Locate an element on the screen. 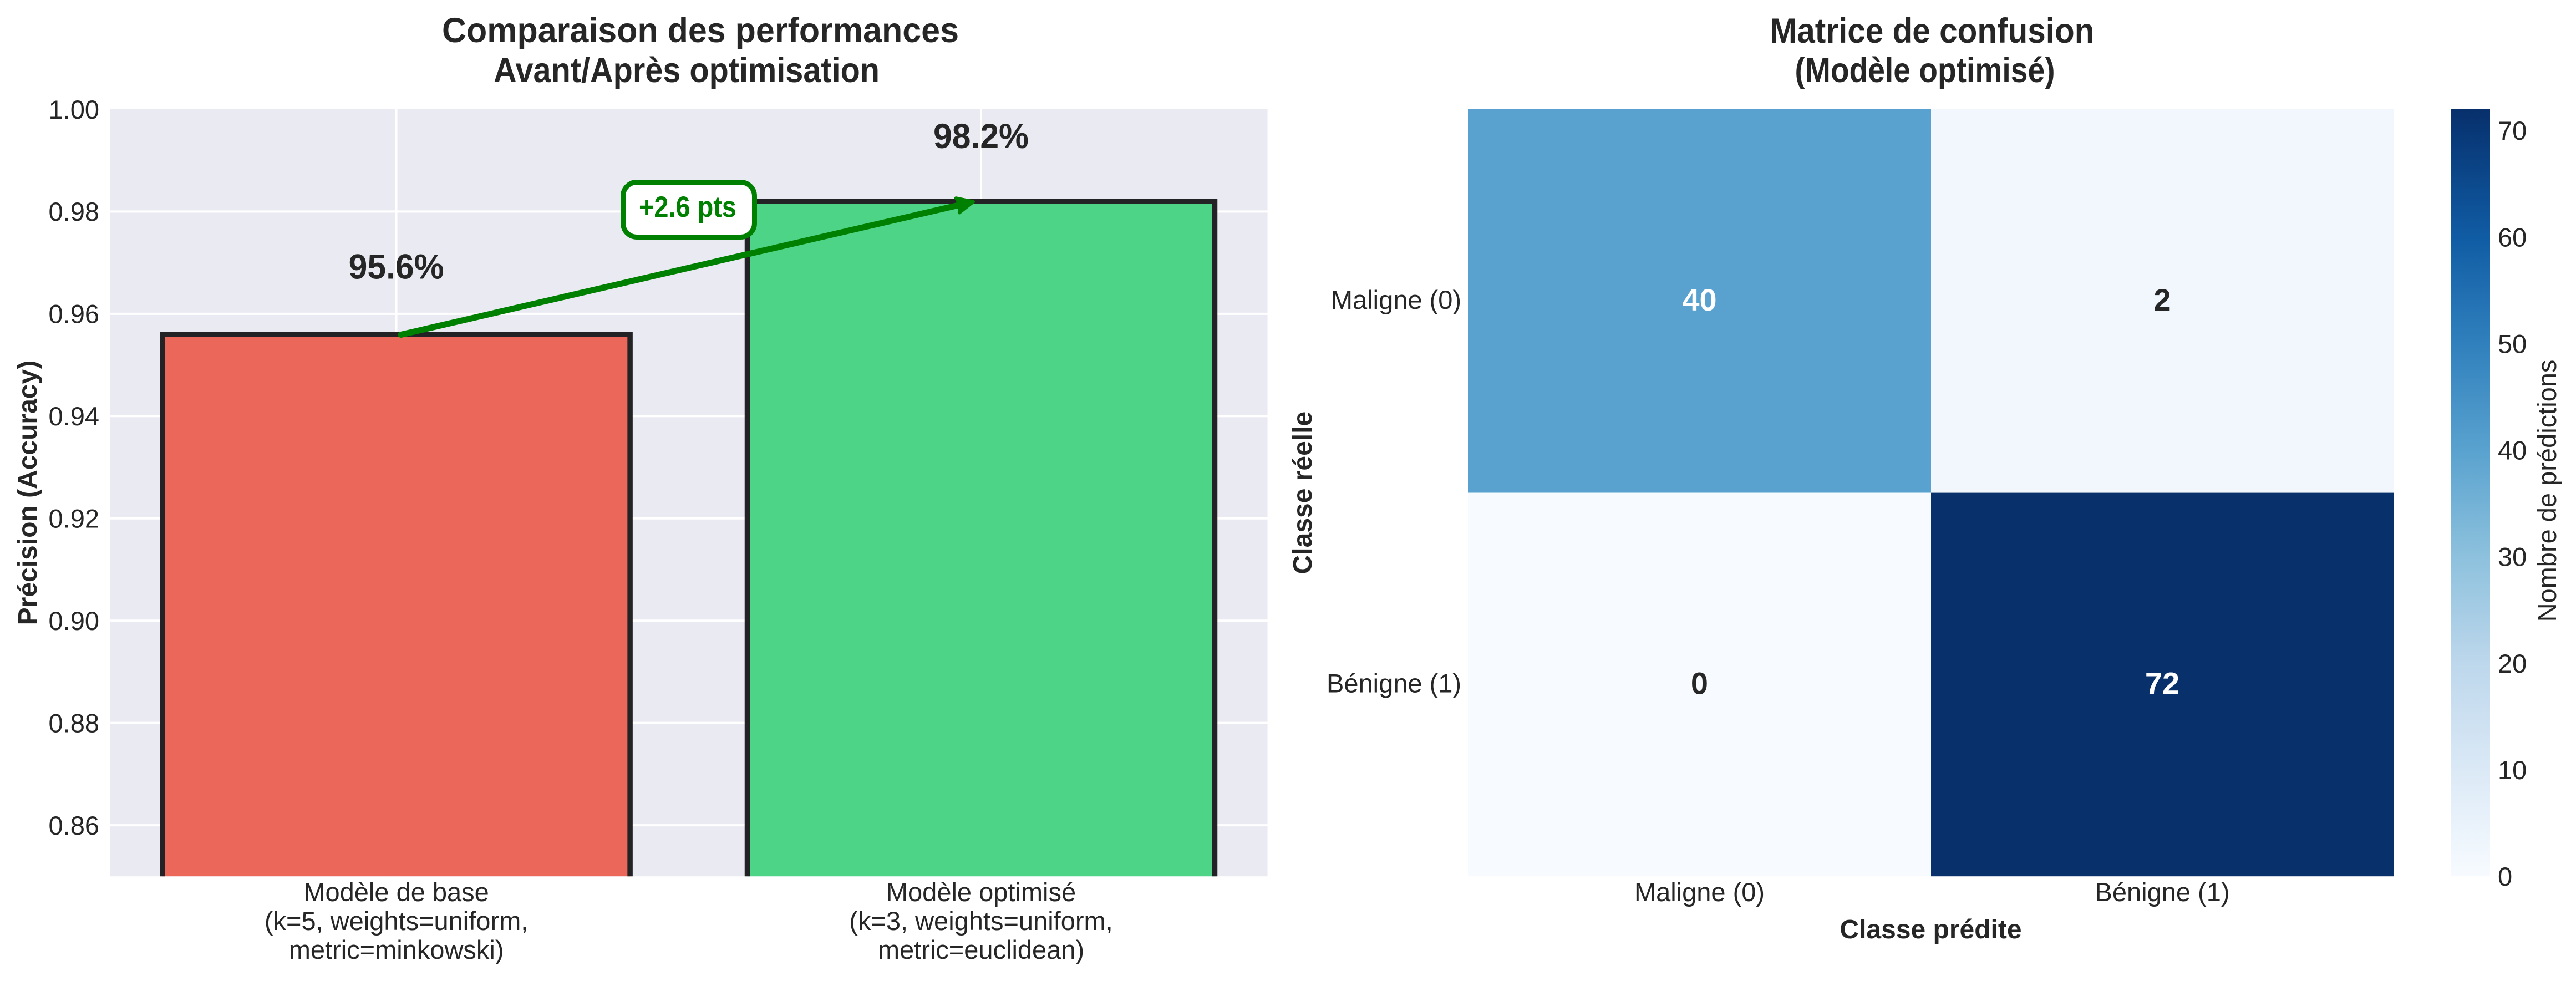 The image size is (2576, 981). svg-text: 0.94 is located at coordinates (74, 416).